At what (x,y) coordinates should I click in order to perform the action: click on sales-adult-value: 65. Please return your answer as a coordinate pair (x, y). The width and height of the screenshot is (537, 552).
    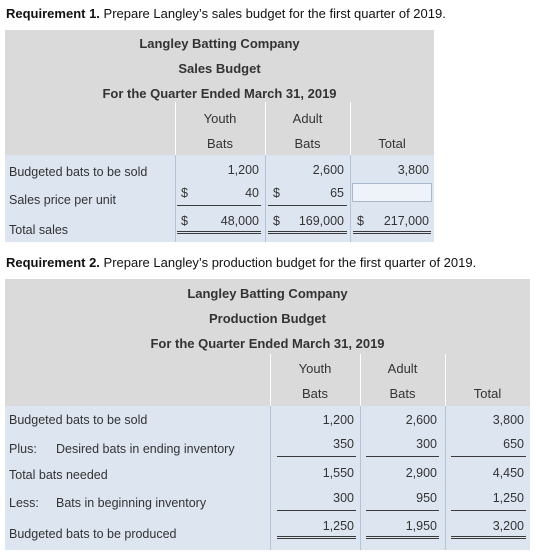
    Looking at the image, I should click on (337, 193).